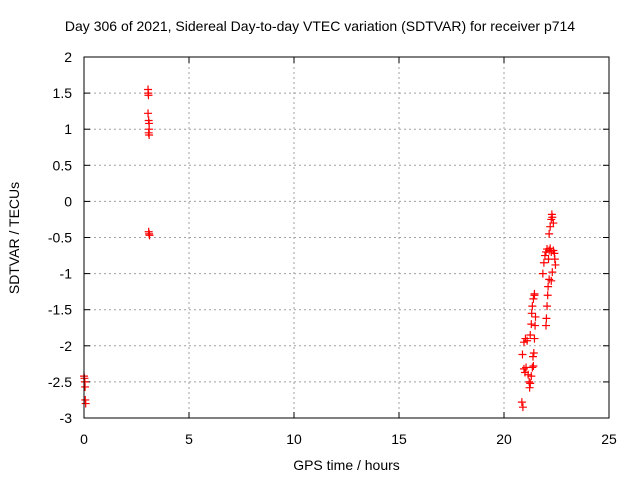 This screenshot has width=640, height=480. Describe the element at coordinates (63, 93) in the screenshot. I see `y-tick-label: 1.5` at that location.